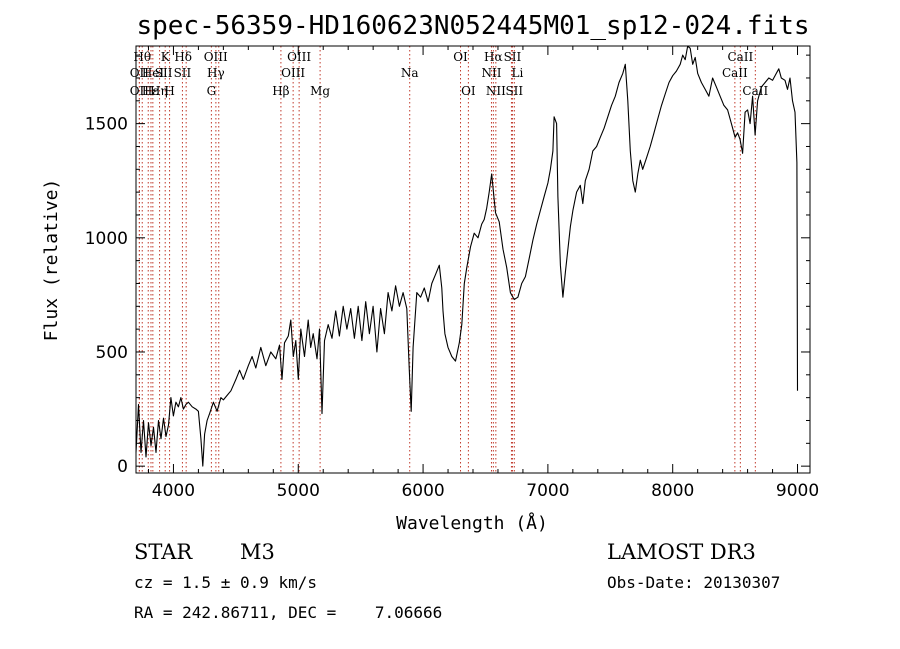 The width and height of the screenshot is (900, 649). What do you see at coordinates (493, 57) in the screenshot?
I see `spectral-line-label: Hα` at bounding box center [493, 57].